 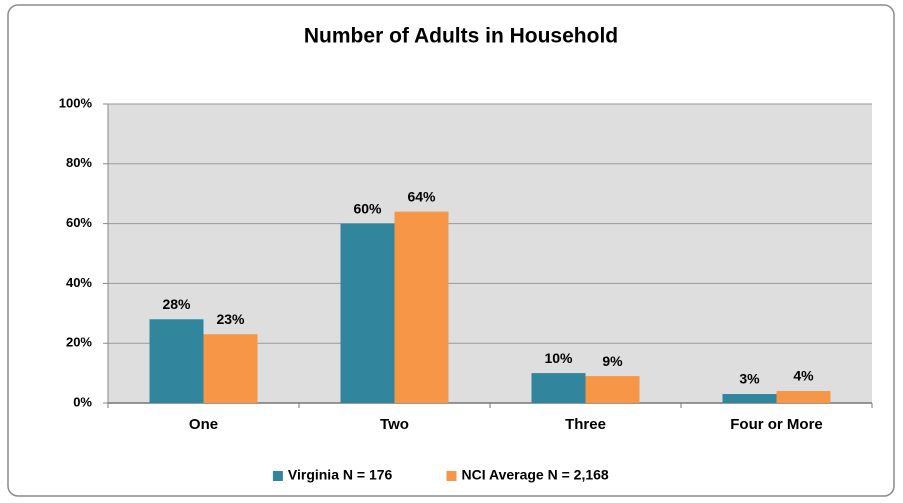 What do you see at coordinates (367, 208) in the screenshot?
I see `value-label: 60%` at bounding box center [367, 208].